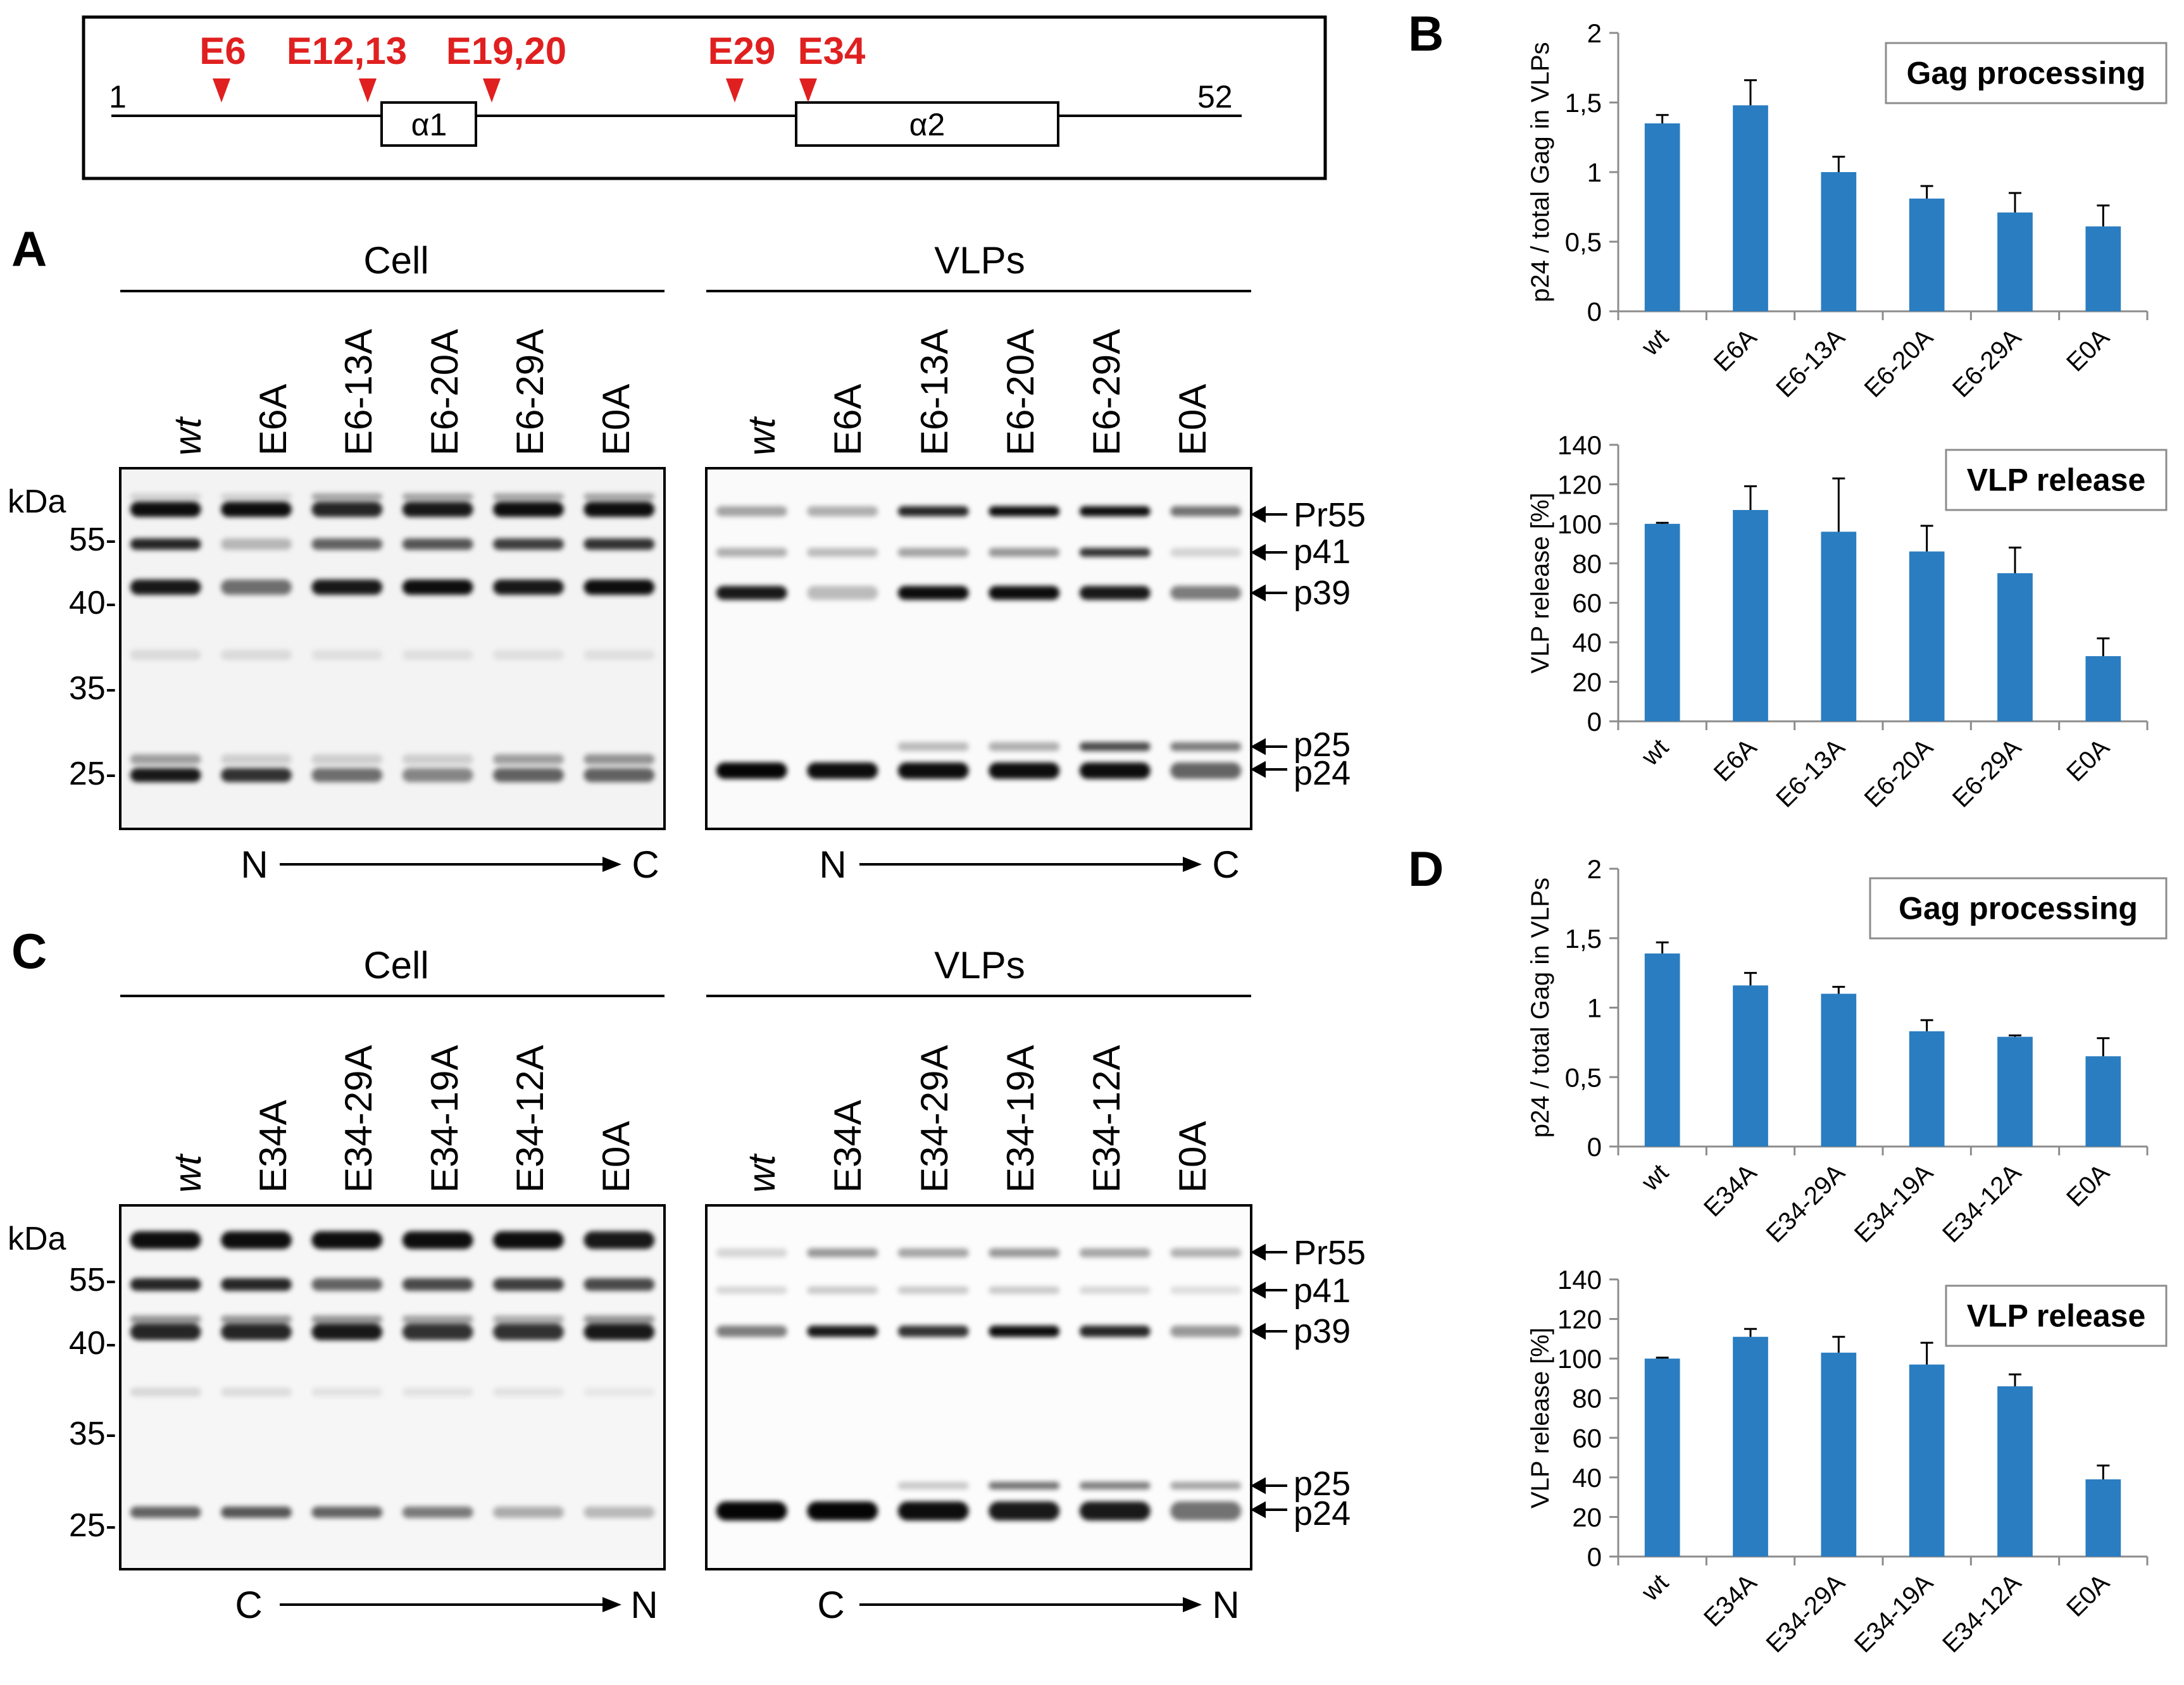 This screenshot has height=1685, width=2184. What do you see at coordinates (37, 1239) in the screenshot?
I see `kda-label: kDa` at bounding box center [37, 1239].